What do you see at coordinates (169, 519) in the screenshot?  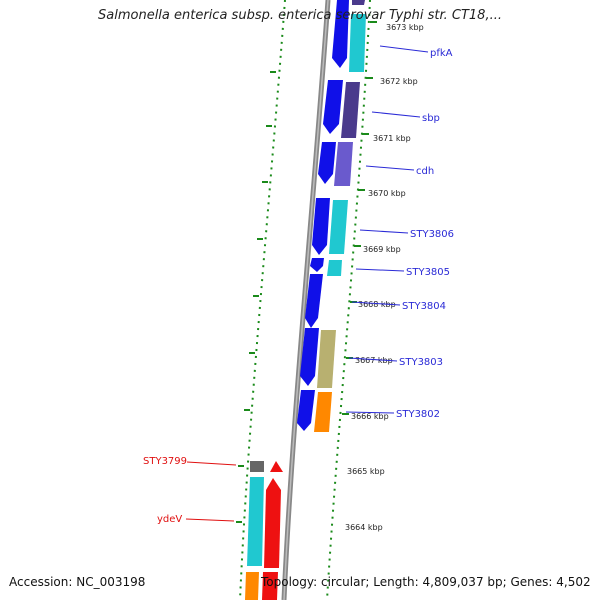 I see `gene-label: ydeV` at bounding box center [169, 519].